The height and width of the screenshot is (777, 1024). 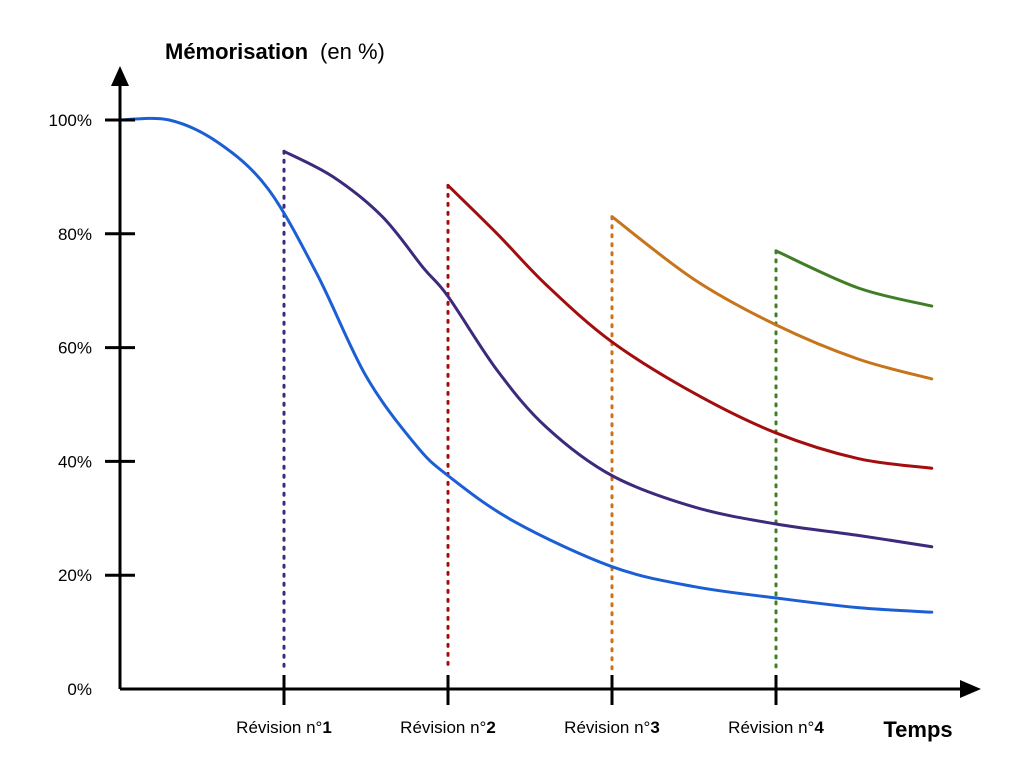 I want to click on x-axis-title: Temps, so click(x=917, y=729).